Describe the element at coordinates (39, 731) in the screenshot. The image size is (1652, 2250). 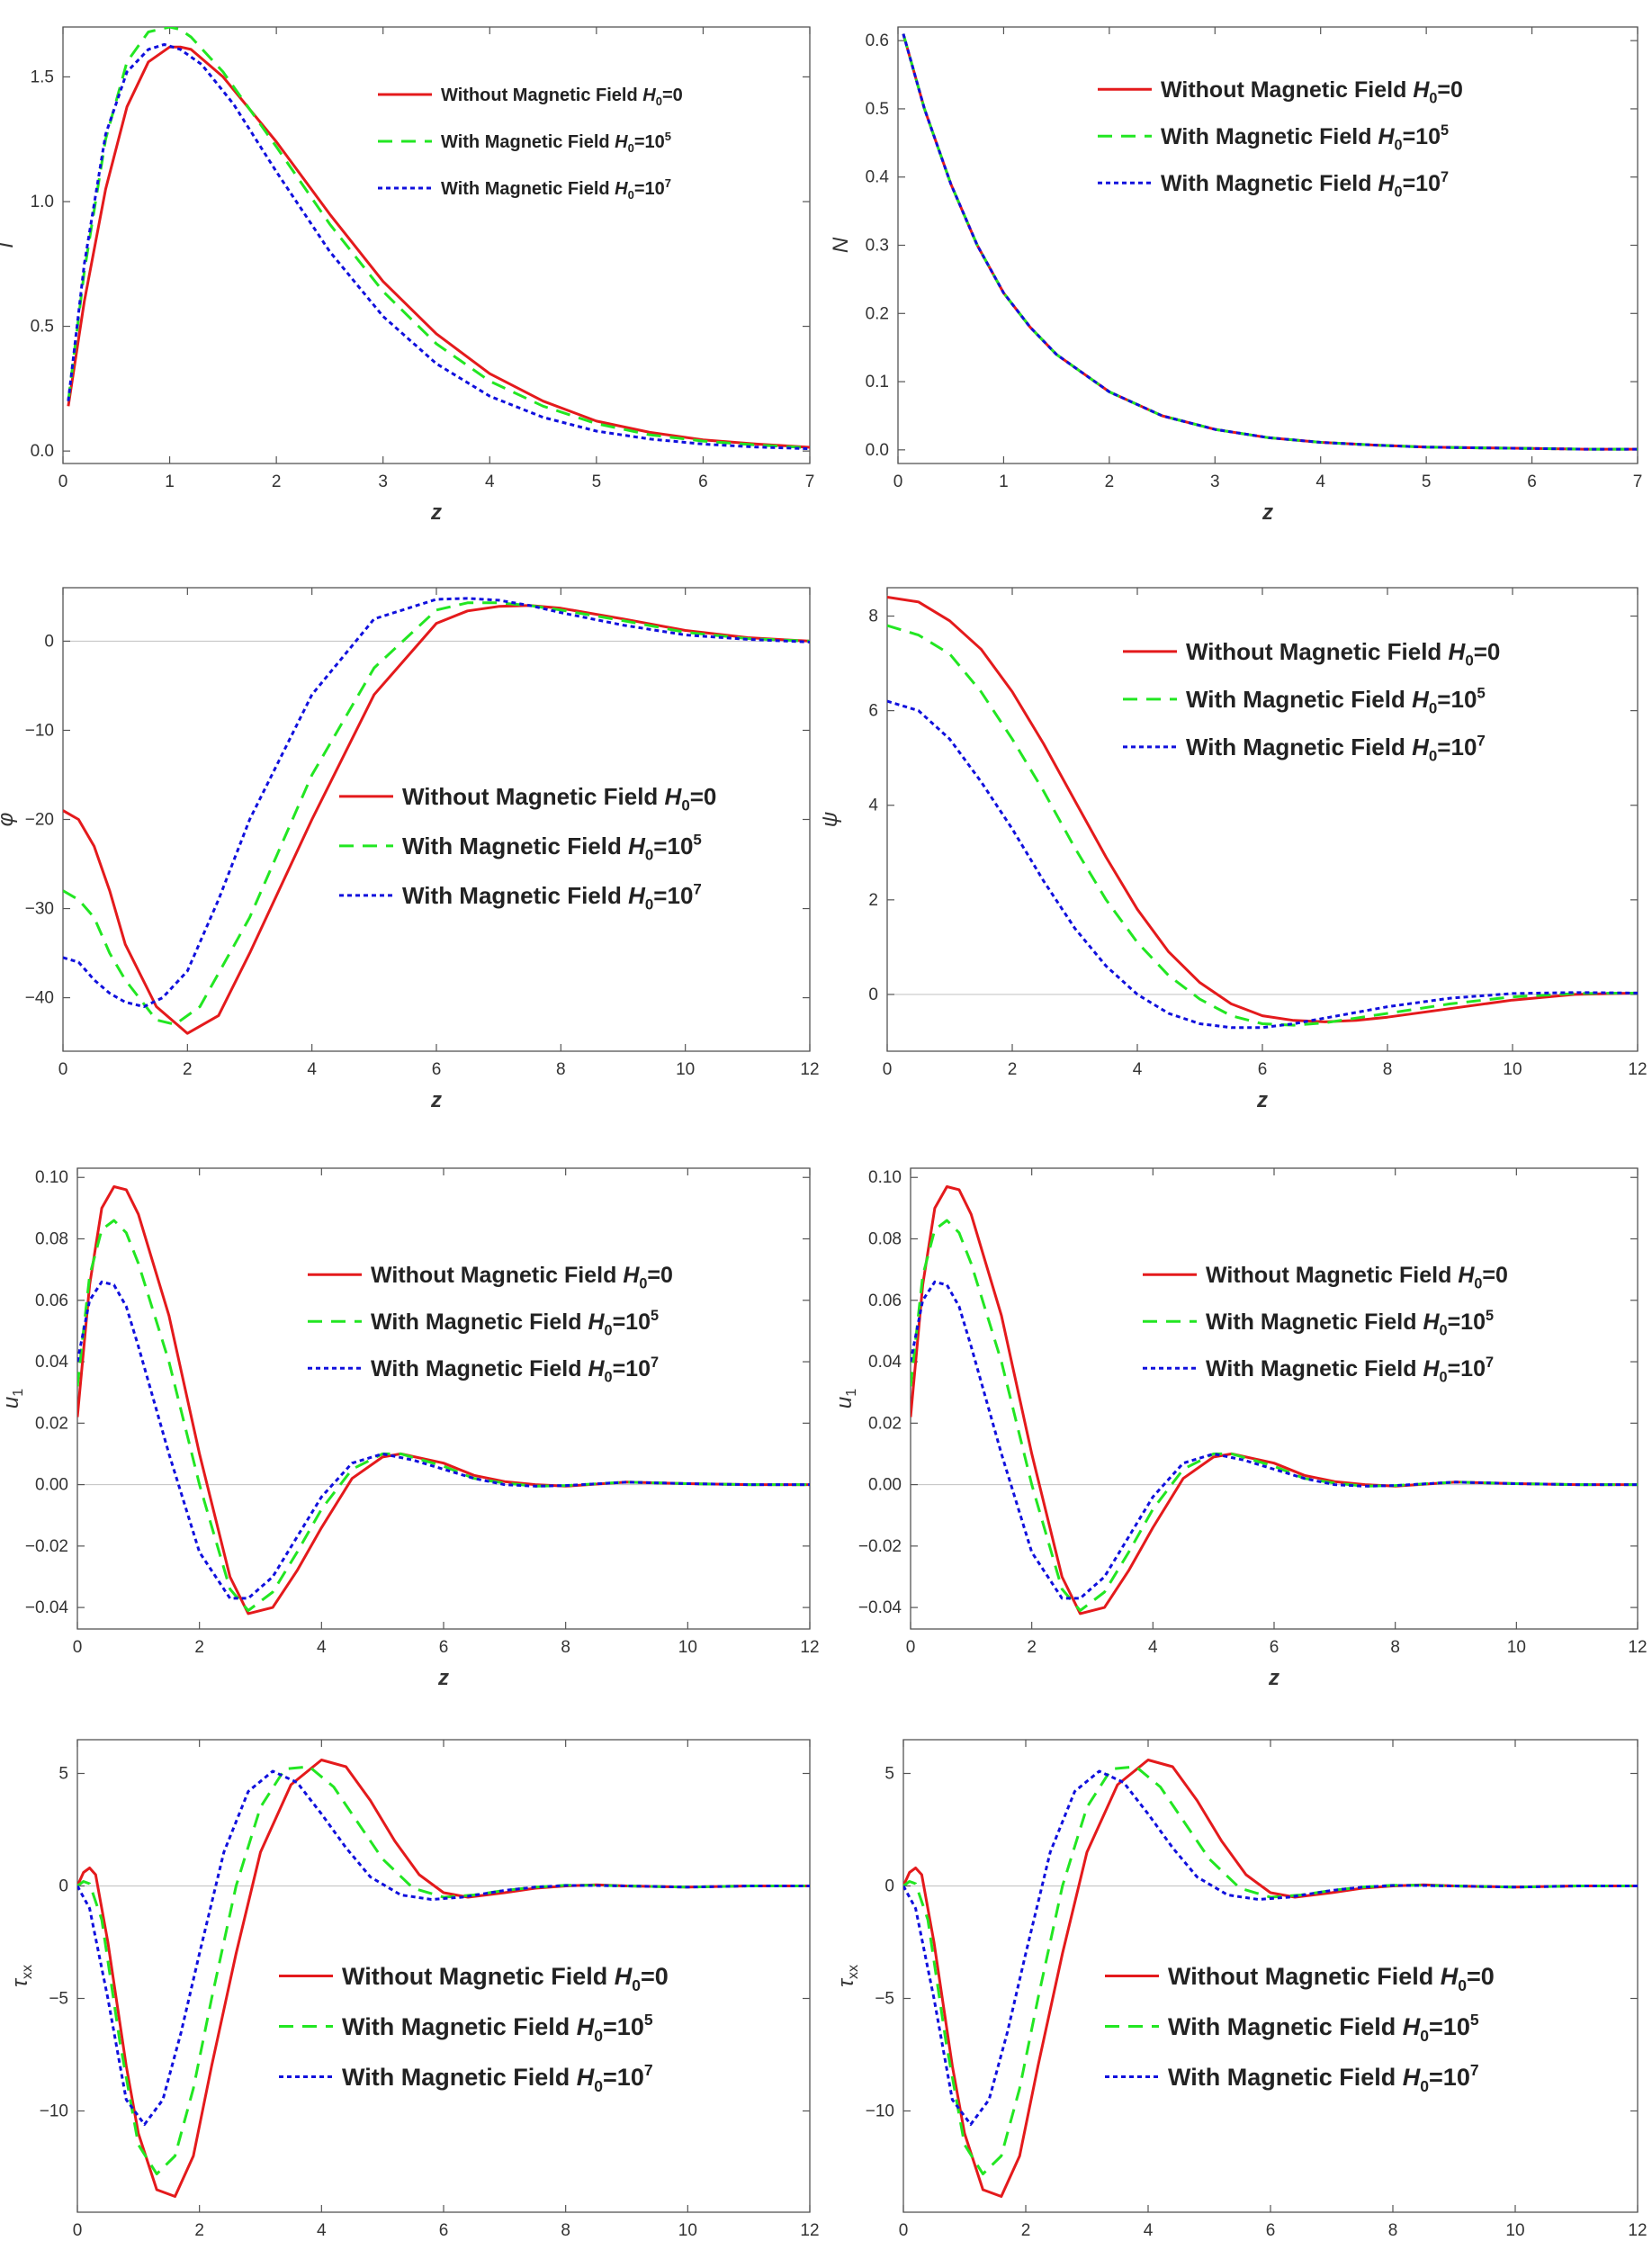
I see `y-tick-label: −10` at that location.